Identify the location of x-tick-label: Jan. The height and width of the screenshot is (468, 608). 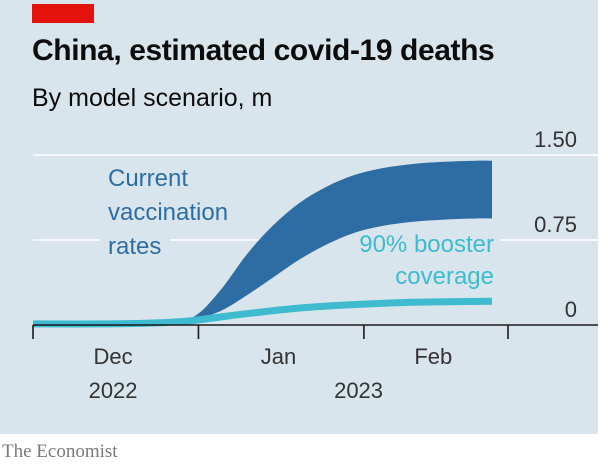
(278, 356).